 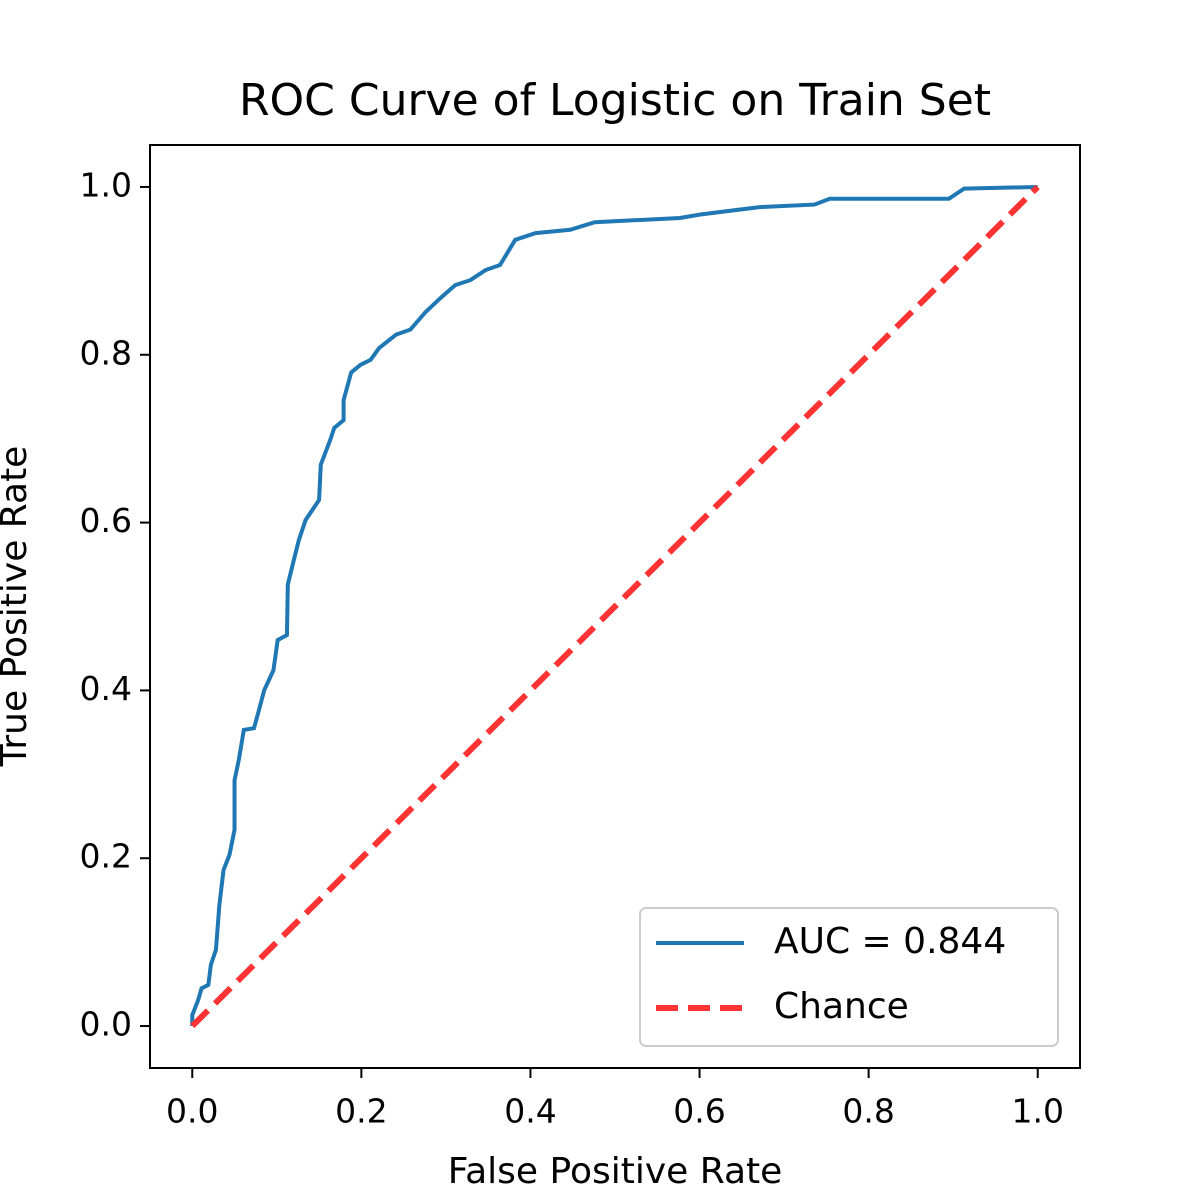 I want to click on y-axis-label: True Positive Rate, so click(x=17, y=607).